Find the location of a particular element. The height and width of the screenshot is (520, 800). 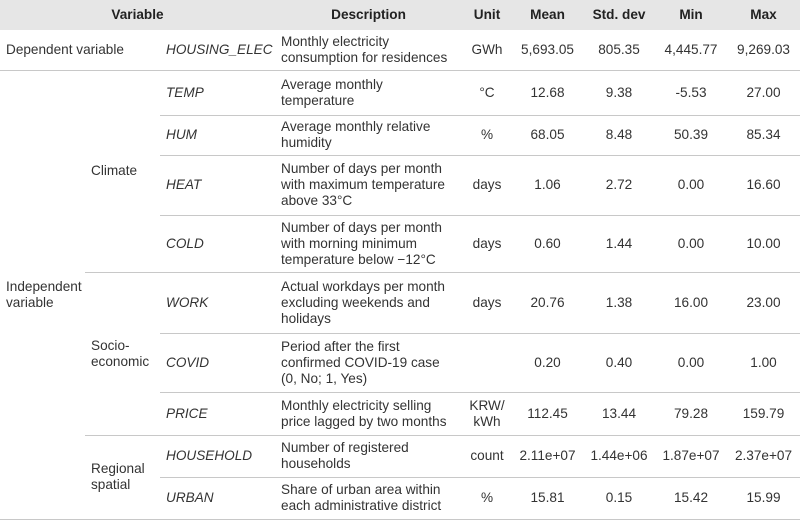

grp-cell: Climate is located at coordinates (122, 171).